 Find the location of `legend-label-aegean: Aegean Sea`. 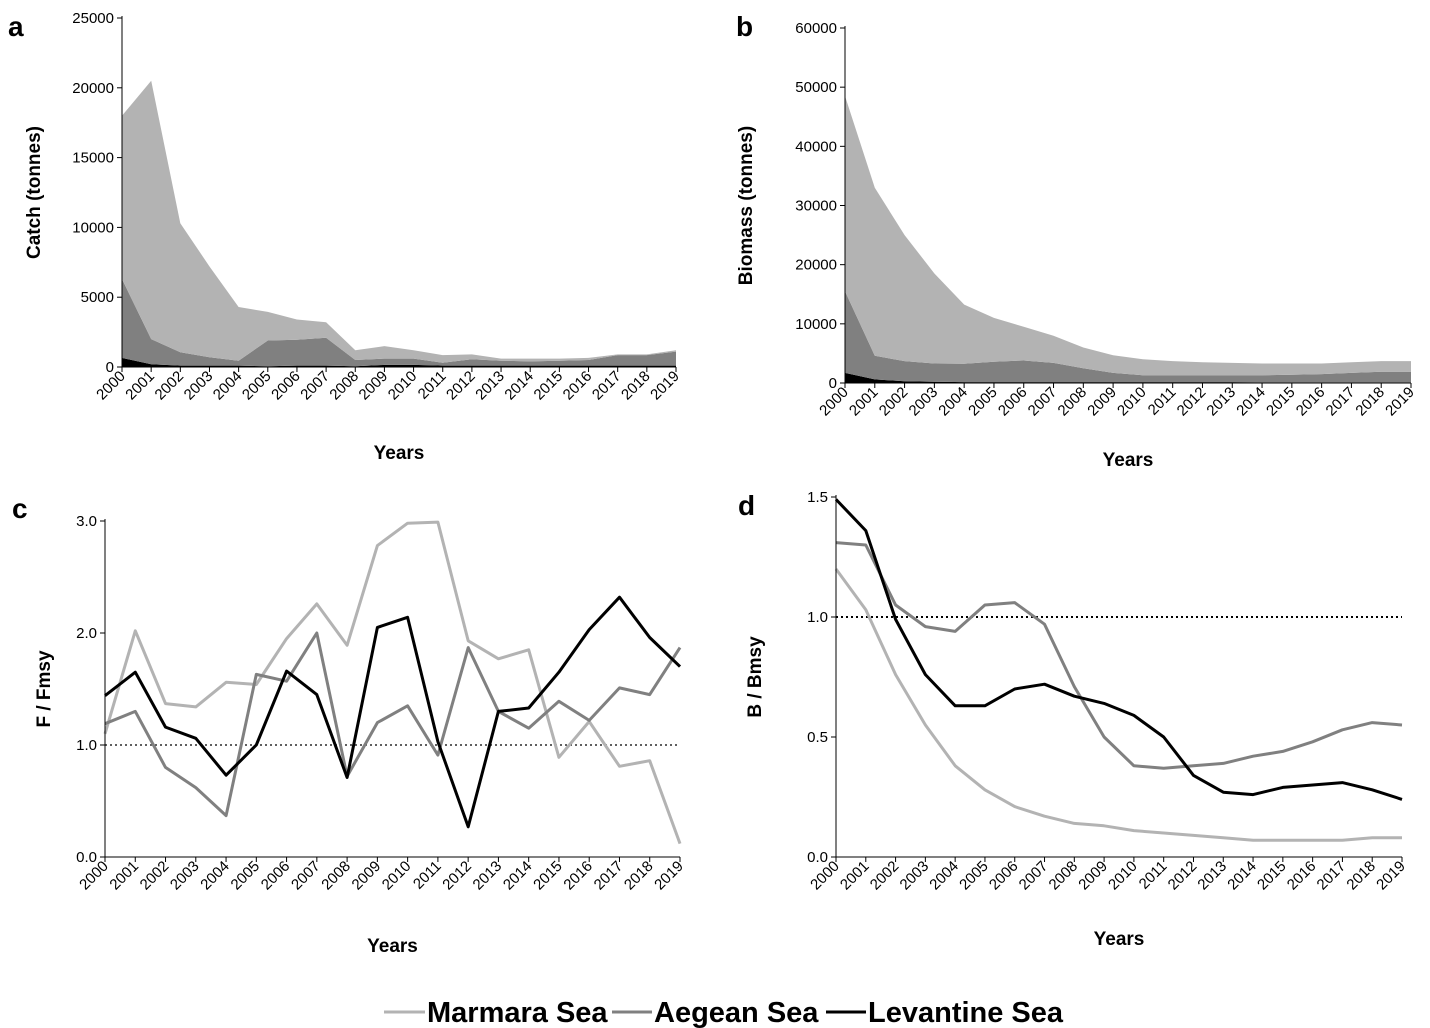

legend-label-aegean: Aegean Sea is located at coordinates (736, 1012).